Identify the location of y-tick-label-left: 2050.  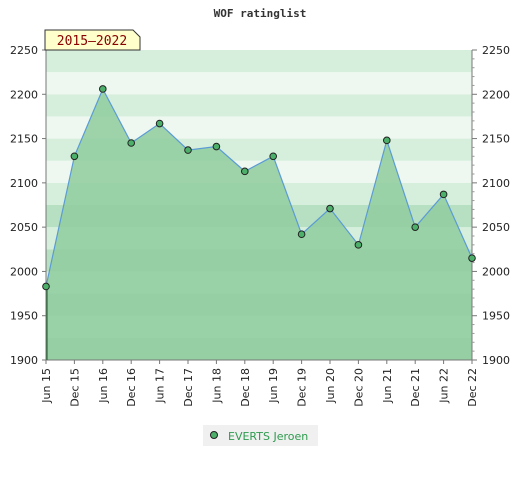
(24, 227).